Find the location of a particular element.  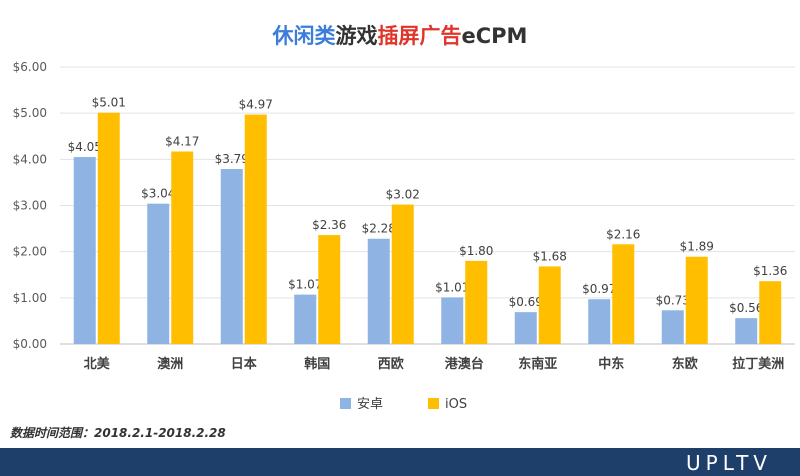

data-label: $1.80 is located at coordinates (476, 251).